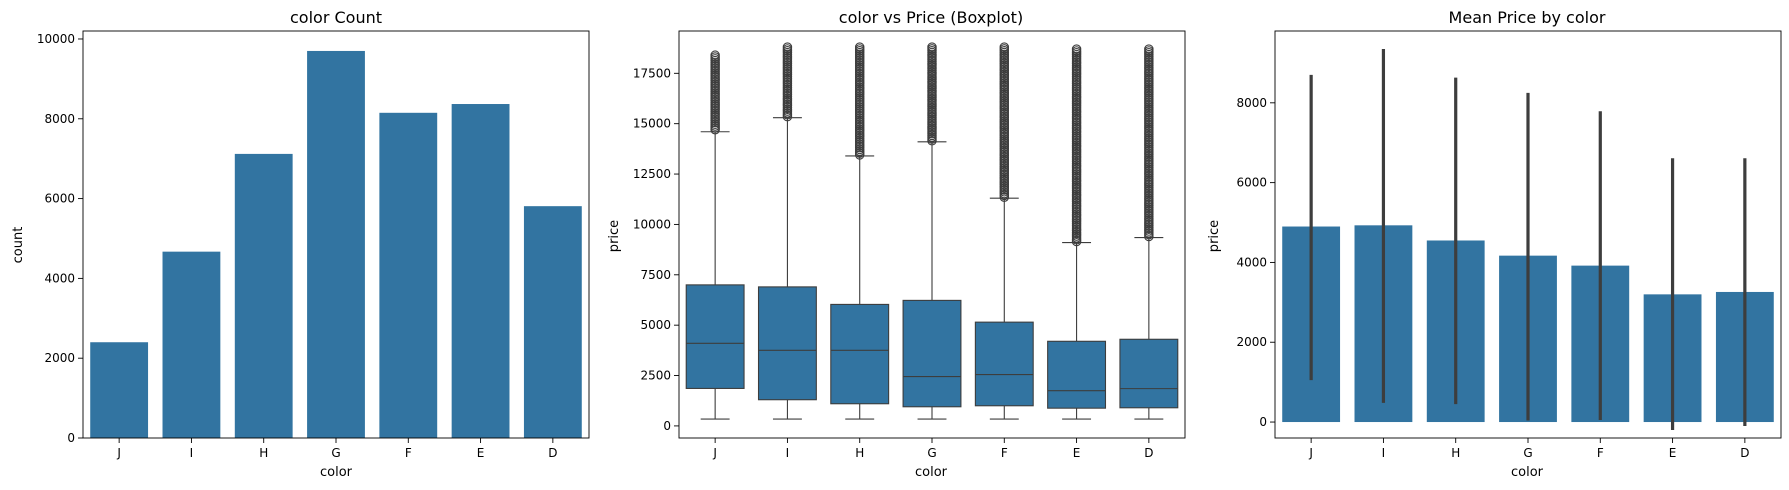  I want to click on panel2-title: color vs Price (Boxplot), so click(931, 17).